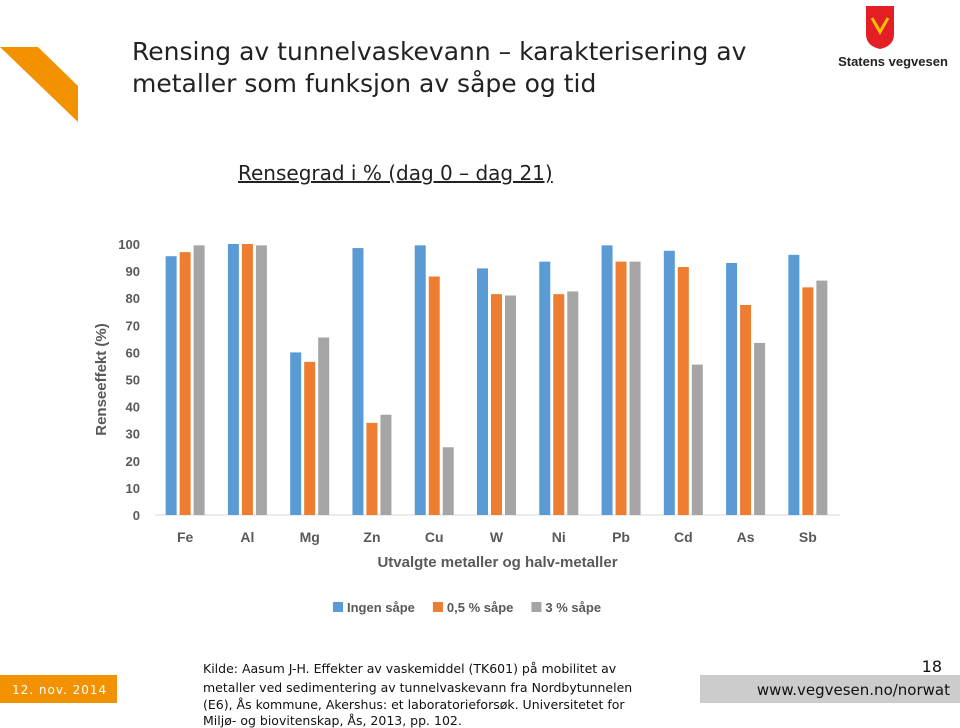  Describe the element at coordinates (136, 515) in the screenshot. I see `y-tick-label: 0` at that location.